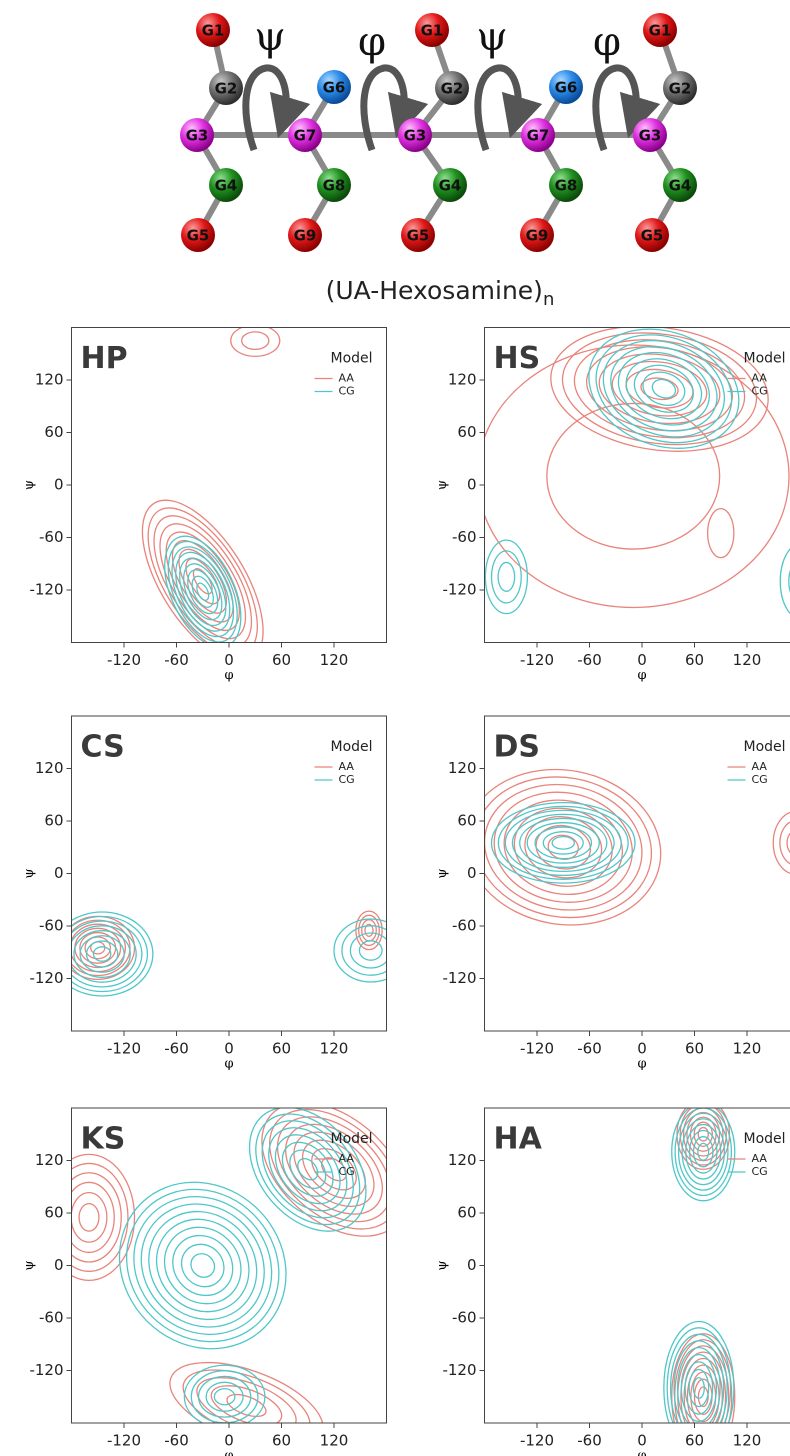  I want to click on torsion-symbol: ψ, so click(269, 37).